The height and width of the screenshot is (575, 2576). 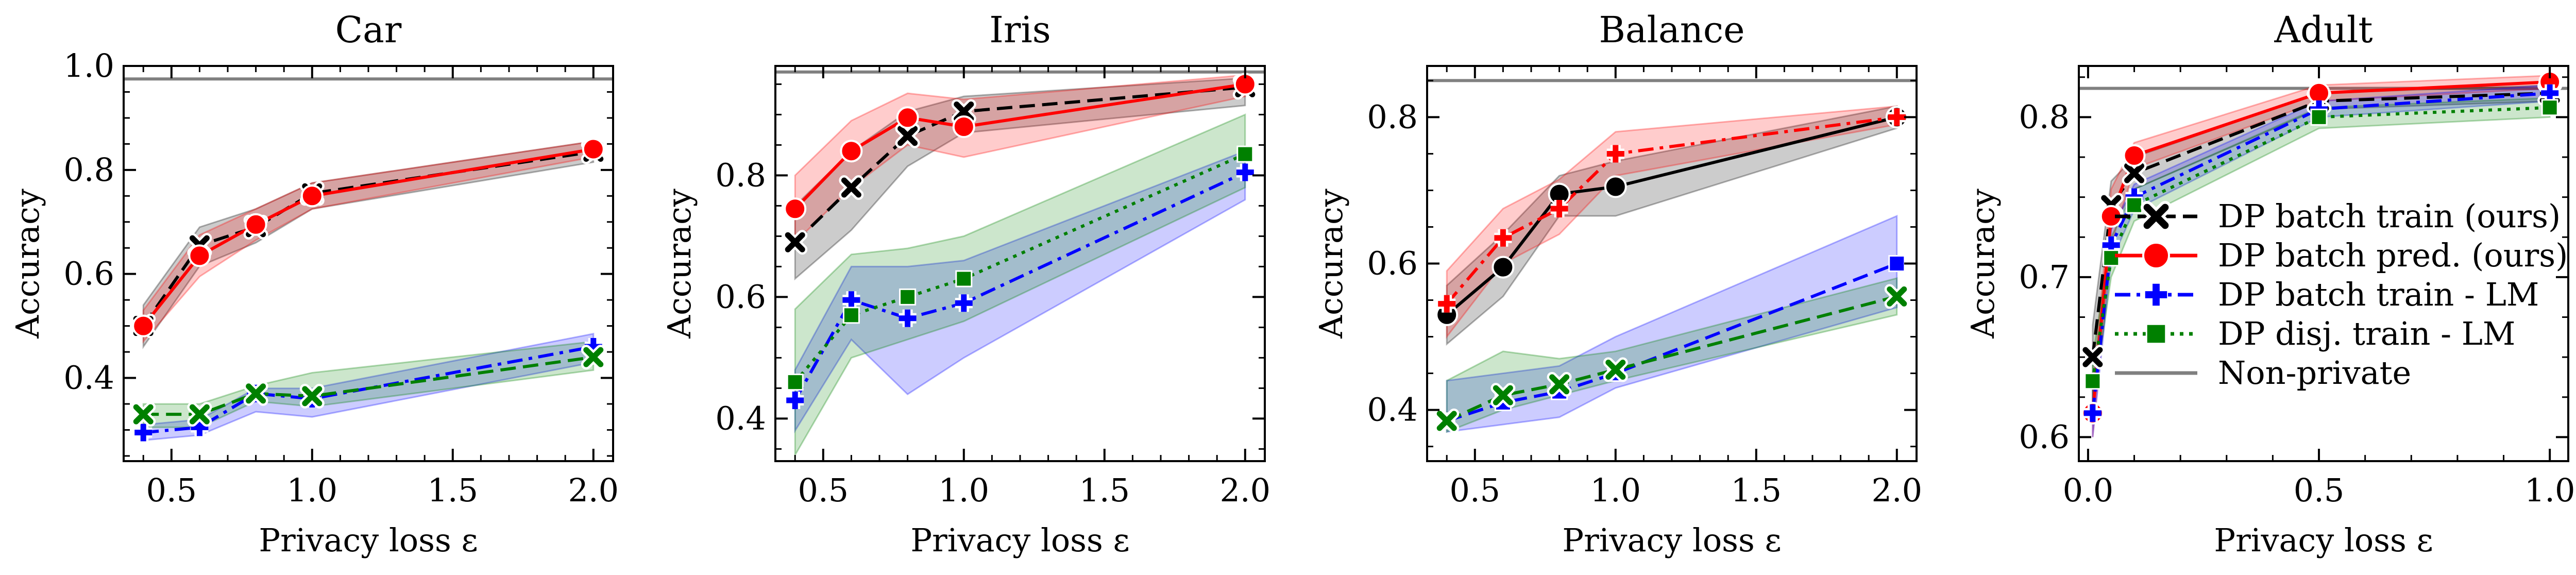 I want to click on chart-title: Iris, so click(x=1019, y=30).